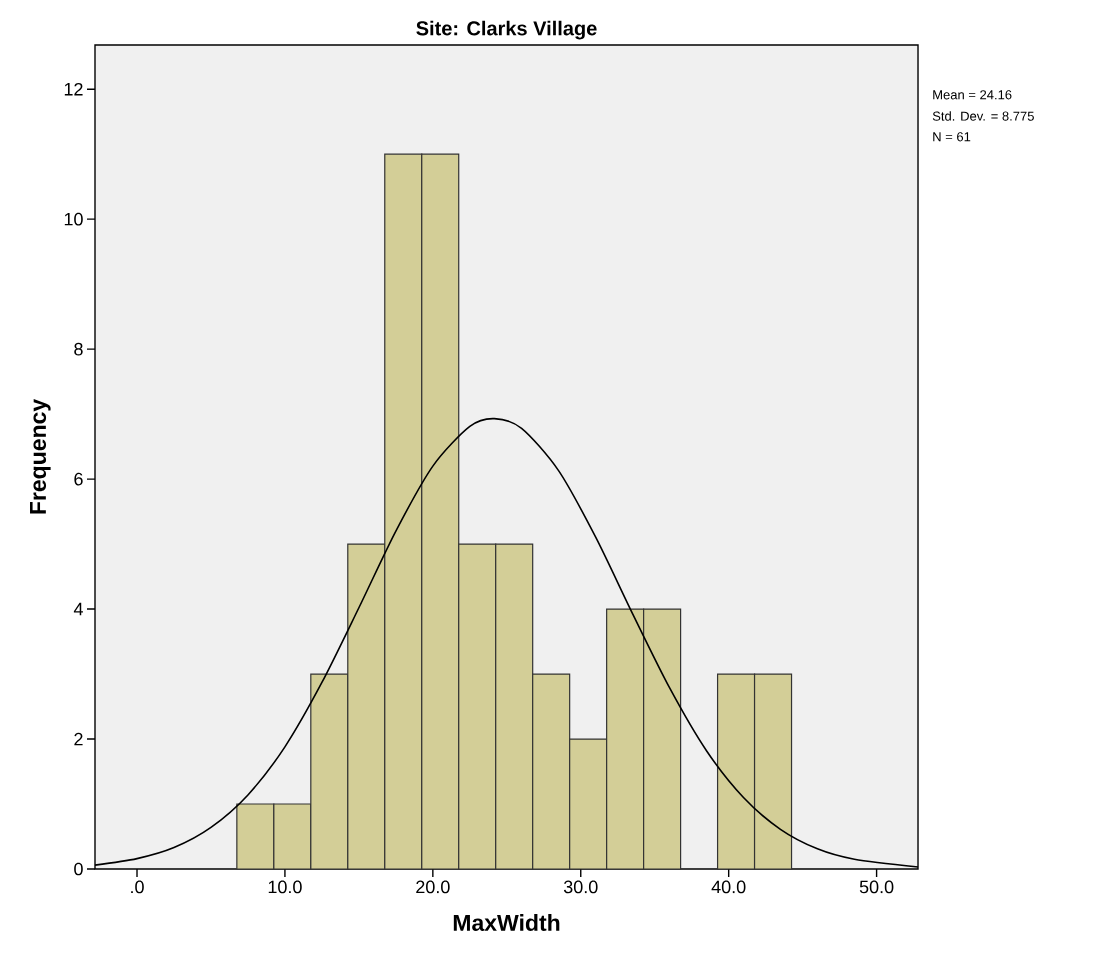 The width and height of the screenshot is (1100, 955). What do you see at coordinates (506, 30) in the screenshot?
I see `chart-title: Site: Clarks Village` at bounding box center [506, 30].